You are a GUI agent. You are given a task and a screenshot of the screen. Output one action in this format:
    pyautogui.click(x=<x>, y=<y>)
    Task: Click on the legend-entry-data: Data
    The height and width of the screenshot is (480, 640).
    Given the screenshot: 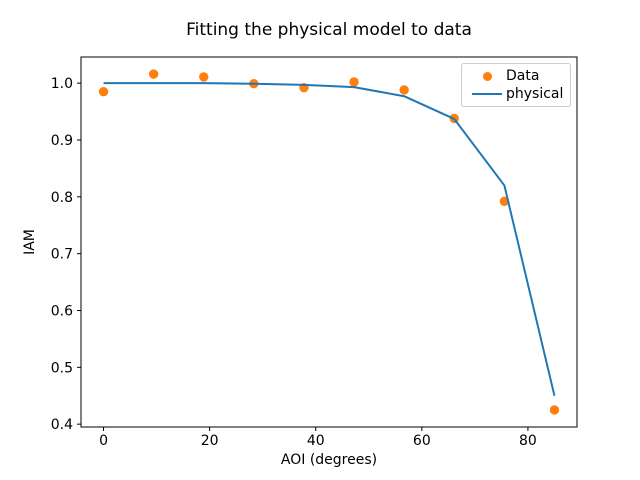 What is the action you would take?
    pyautogui.click(x=516, y=76)
    